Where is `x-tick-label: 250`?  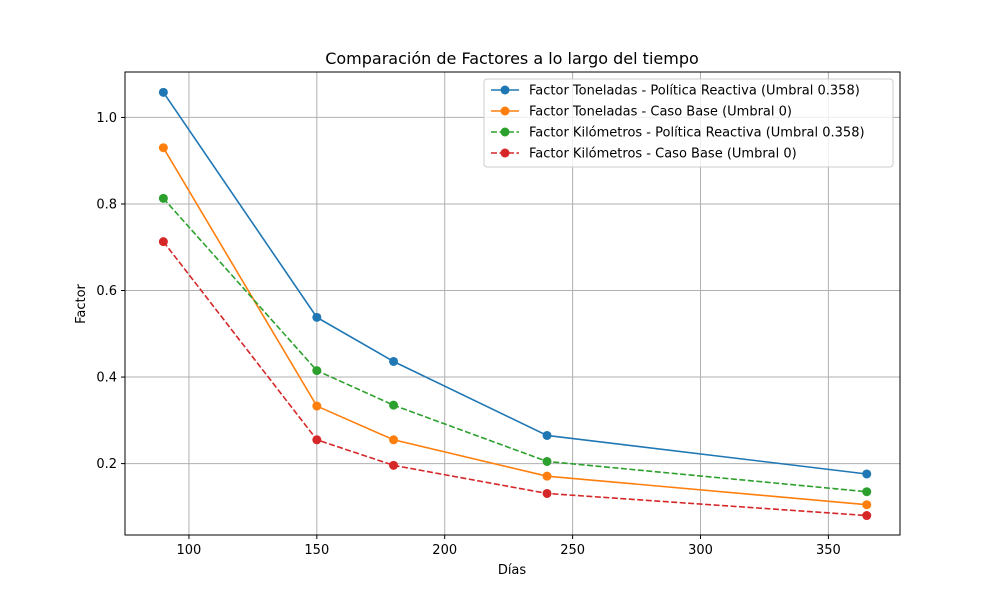 x-tick-label: 250 is located at coordinates (572, 550).